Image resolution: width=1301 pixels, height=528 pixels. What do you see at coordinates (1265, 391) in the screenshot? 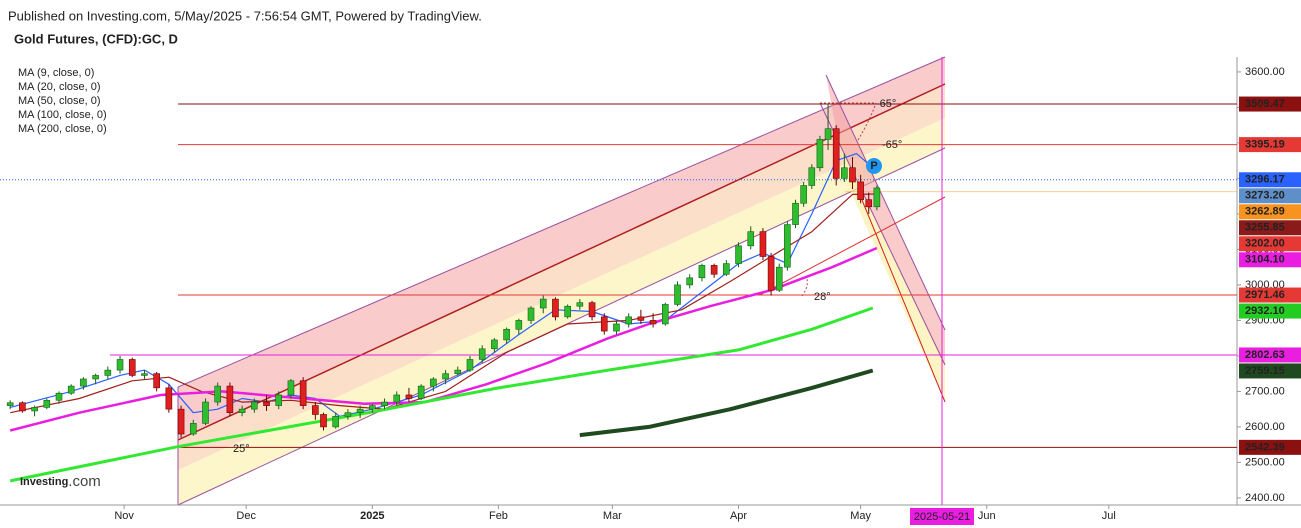
I see `y-tick-label: 2700.00` at bounding box center [1265, 391].